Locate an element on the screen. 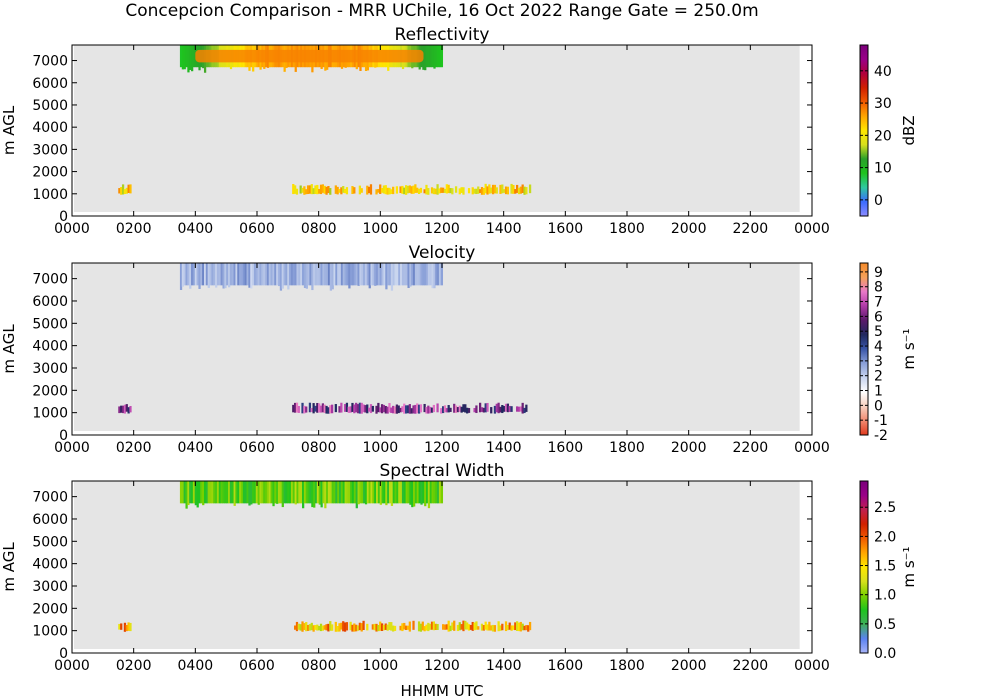  y-tick-label: 3000 is located at coordinates (50, 150).